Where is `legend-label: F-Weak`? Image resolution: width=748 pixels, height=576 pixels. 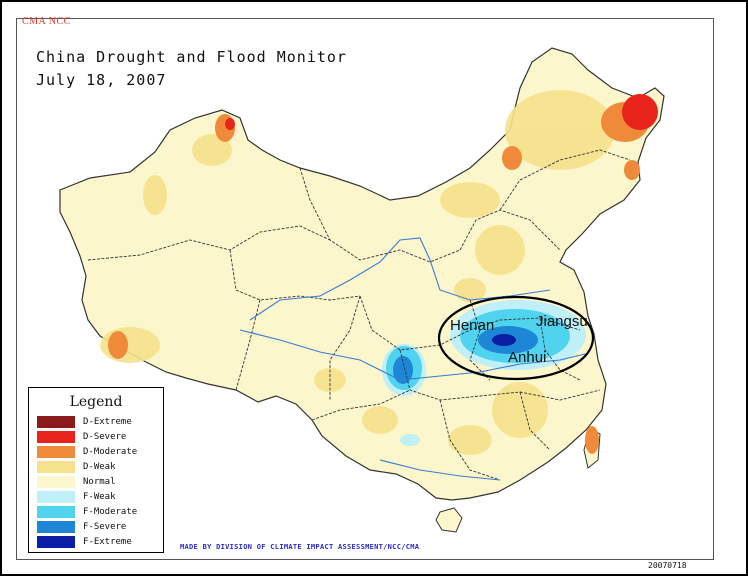 legend-label: F-Weak is located at coordinates (99, 496).